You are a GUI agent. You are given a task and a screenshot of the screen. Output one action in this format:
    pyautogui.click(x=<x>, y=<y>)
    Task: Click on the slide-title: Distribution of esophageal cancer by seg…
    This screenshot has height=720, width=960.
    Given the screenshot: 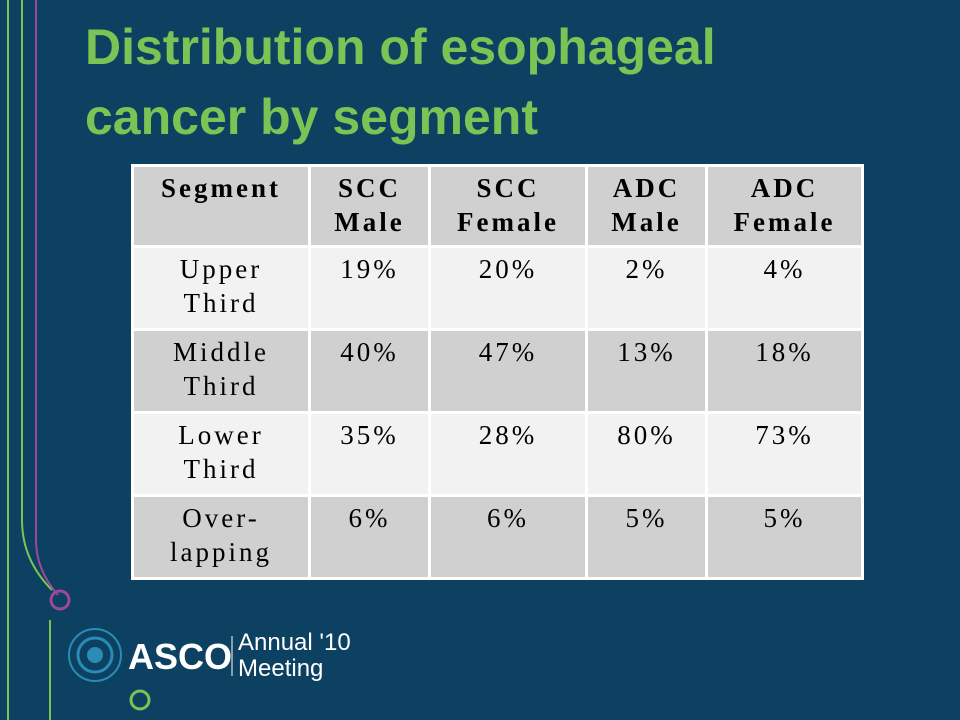 What is the action you would take?
    pyautogui.click(x=400, y=82)
    